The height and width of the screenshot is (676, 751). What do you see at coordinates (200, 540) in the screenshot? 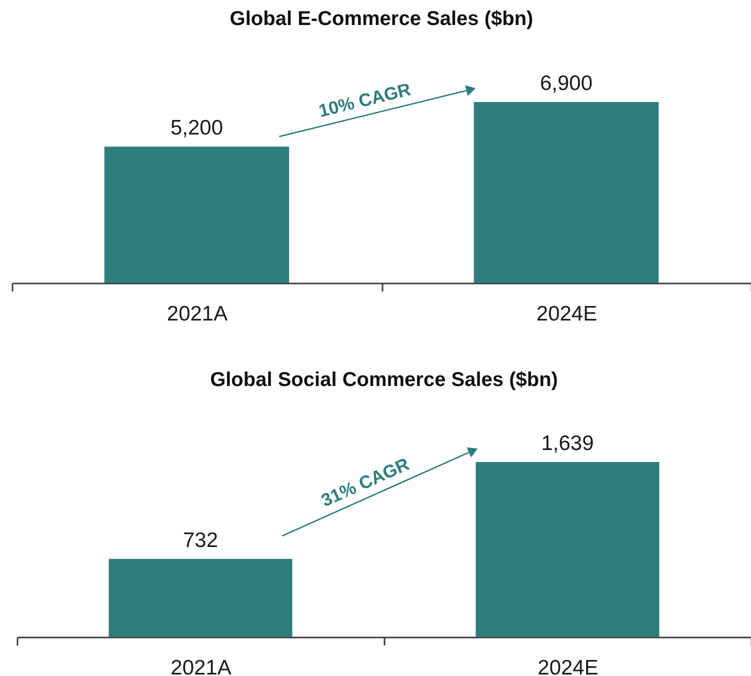
I see `data-label: 732` at bounding box center [200, 540].